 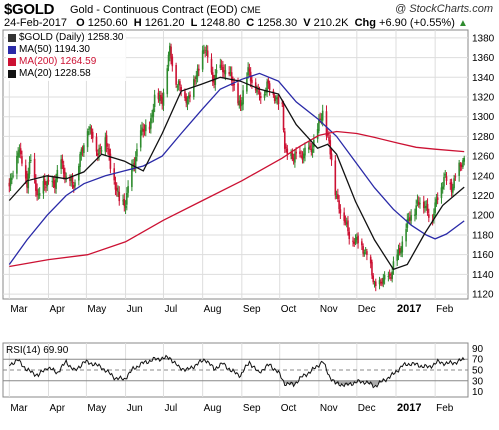 What do you see at coordinates (409, 408) in the screenshot?
I see `rsi-x-tick-label: 2017` at bounding box center [409, 408].